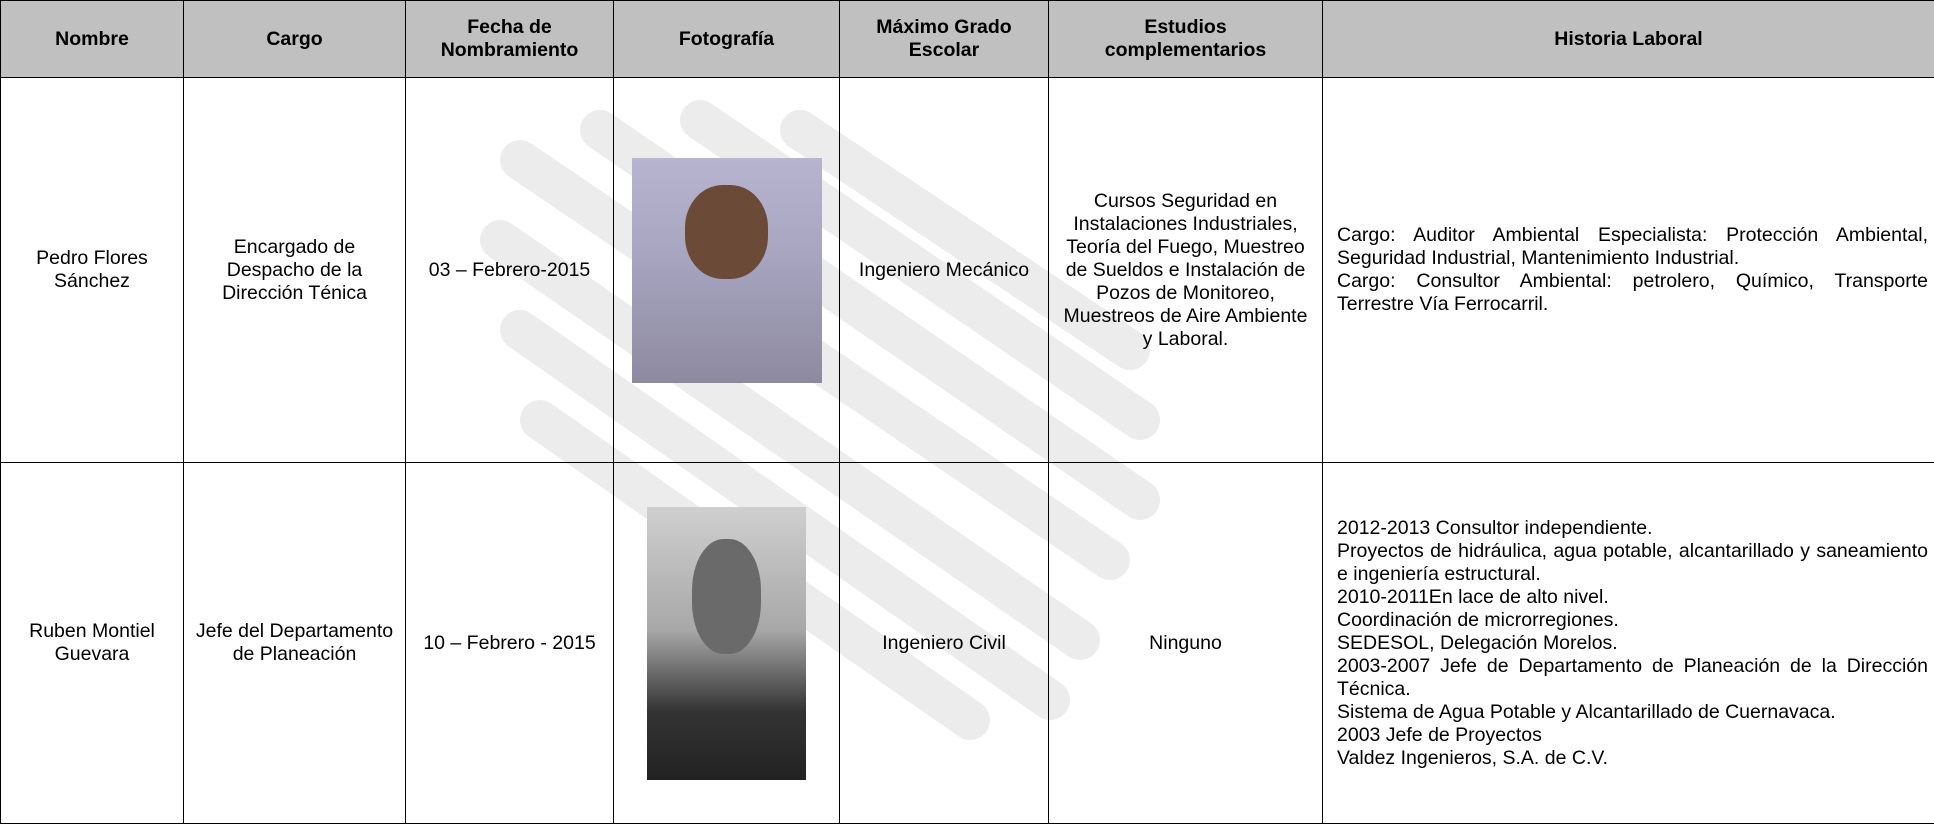 This screenshot has width=1934, height=824. I want to click on historia-line: Coordinación de microrregiones., so click(1478, 619).